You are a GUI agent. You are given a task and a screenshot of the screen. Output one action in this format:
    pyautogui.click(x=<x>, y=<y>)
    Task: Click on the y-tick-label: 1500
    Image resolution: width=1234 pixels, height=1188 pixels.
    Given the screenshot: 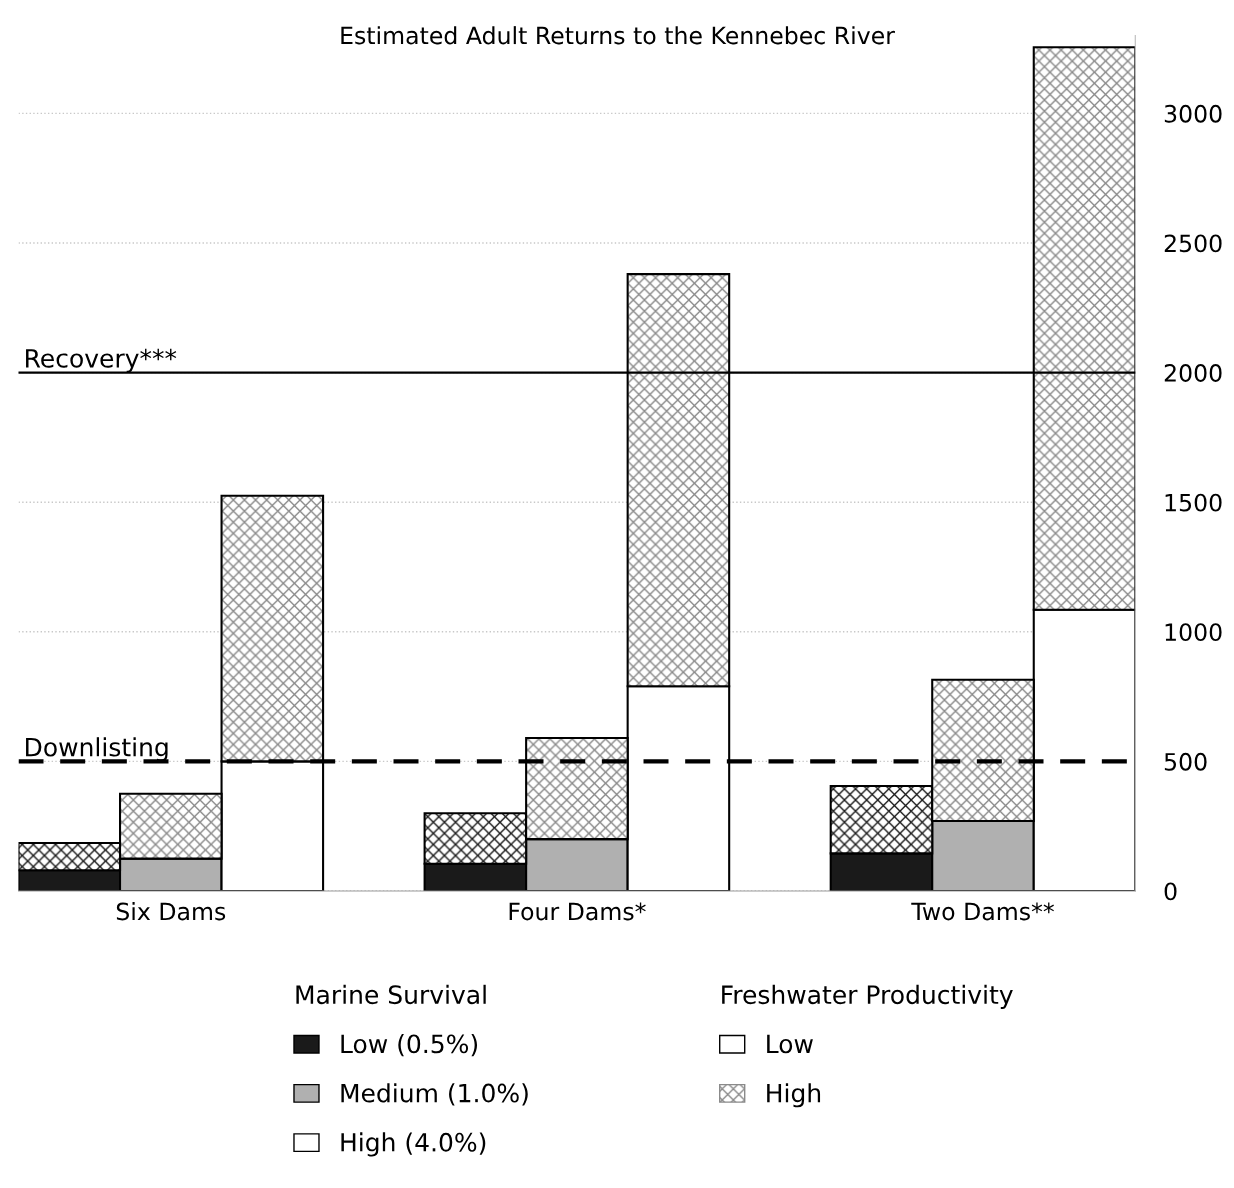 What is the action you would take?
    pyautogui.click(x=1193, y=502)
    